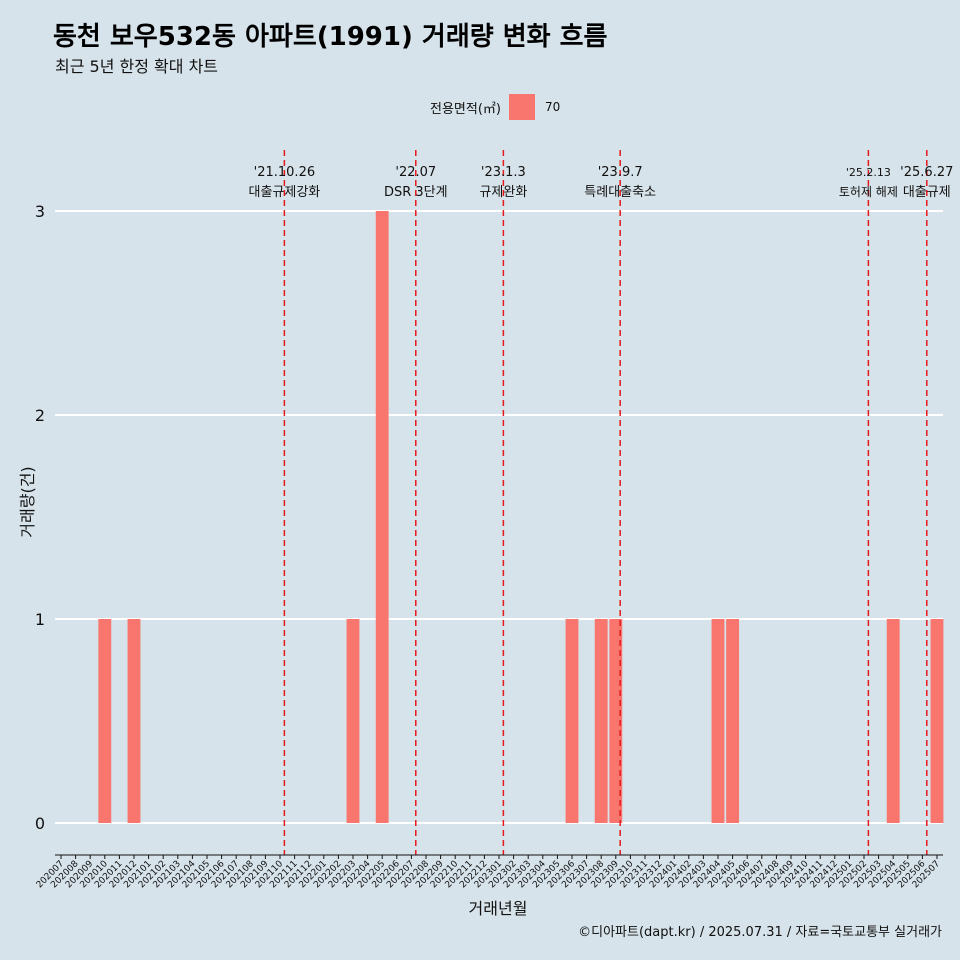  What do you see at coordinates (27, 501) in the screenshot?
I see `y-axis-title: 거래량(건)` at bounding box center [27, 501].